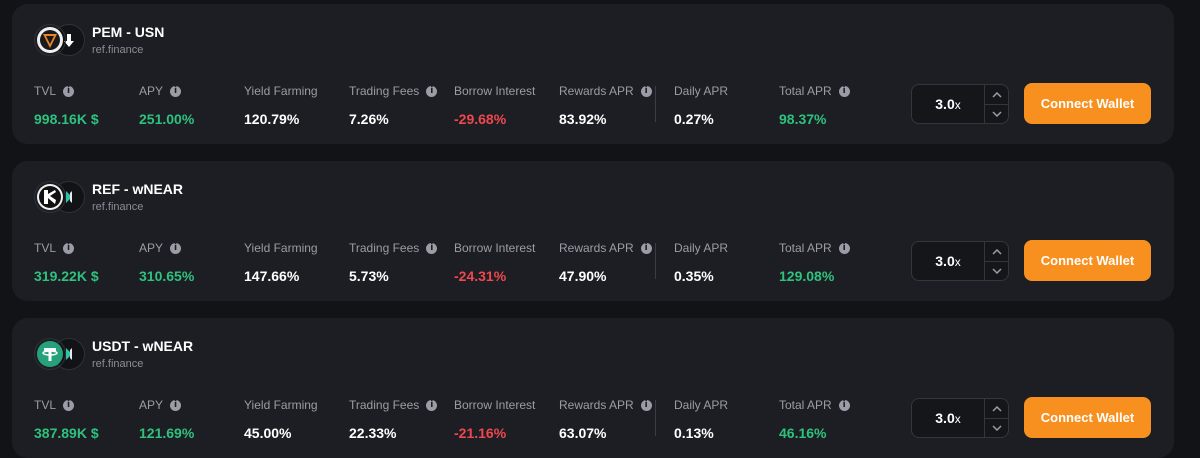  I want to click on stepper-separator, so click(984, 261).